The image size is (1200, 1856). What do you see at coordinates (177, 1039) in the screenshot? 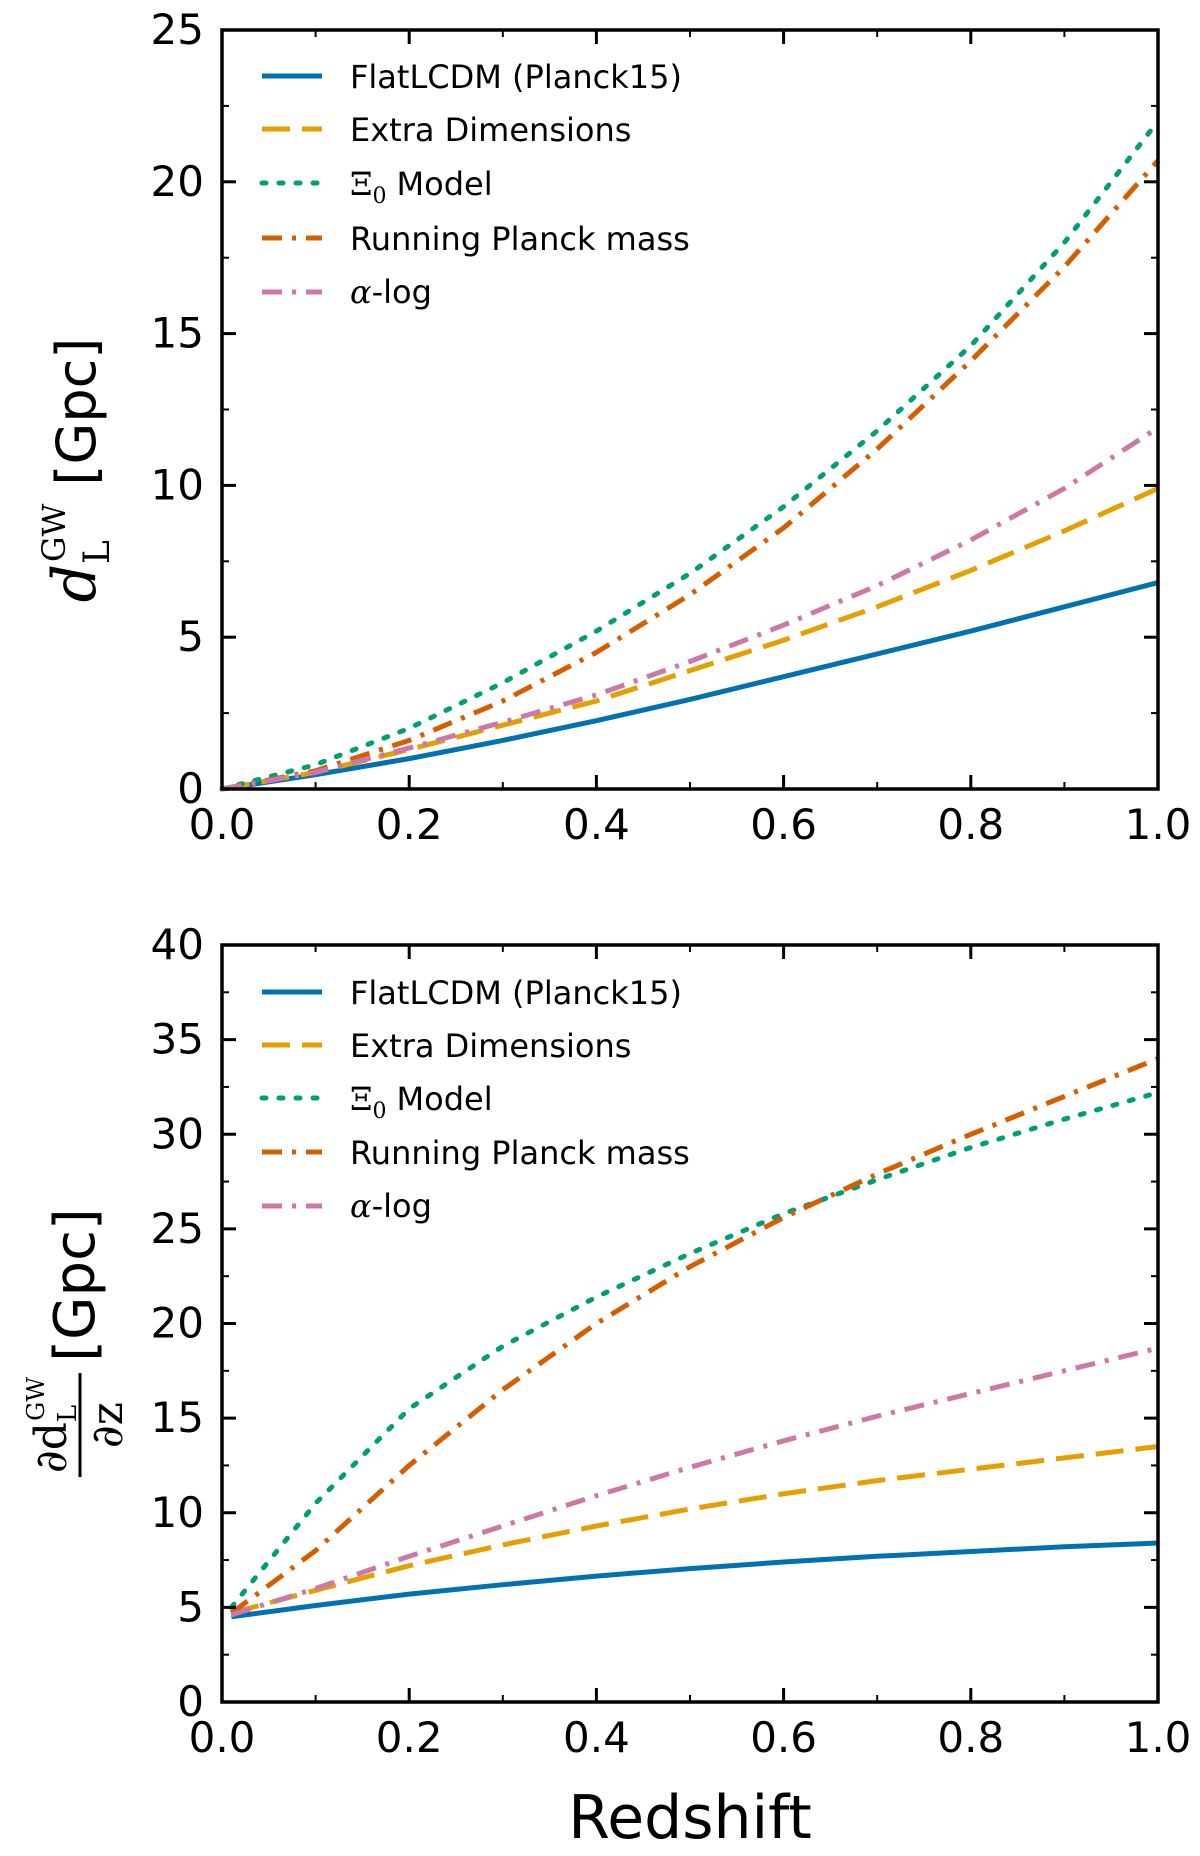
I see `y-tick-label: 35` at bounding box center [177, 1039].